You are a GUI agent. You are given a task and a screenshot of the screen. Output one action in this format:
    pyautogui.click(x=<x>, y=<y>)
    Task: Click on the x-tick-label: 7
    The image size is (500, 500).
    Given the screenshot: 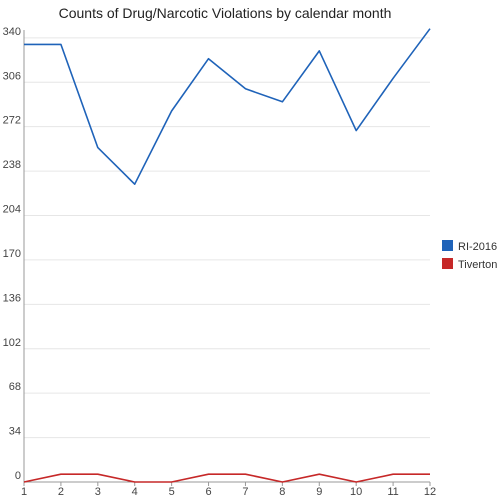 What is the action you would take?
    pyautogui.click(x=245, y=492)
    